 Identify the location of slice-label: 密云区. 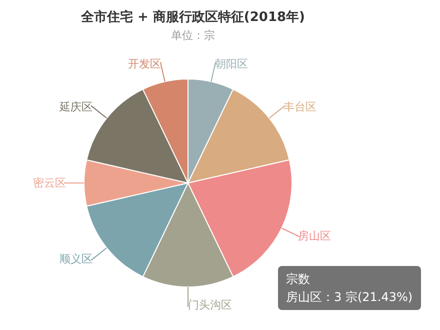
(49, 183).